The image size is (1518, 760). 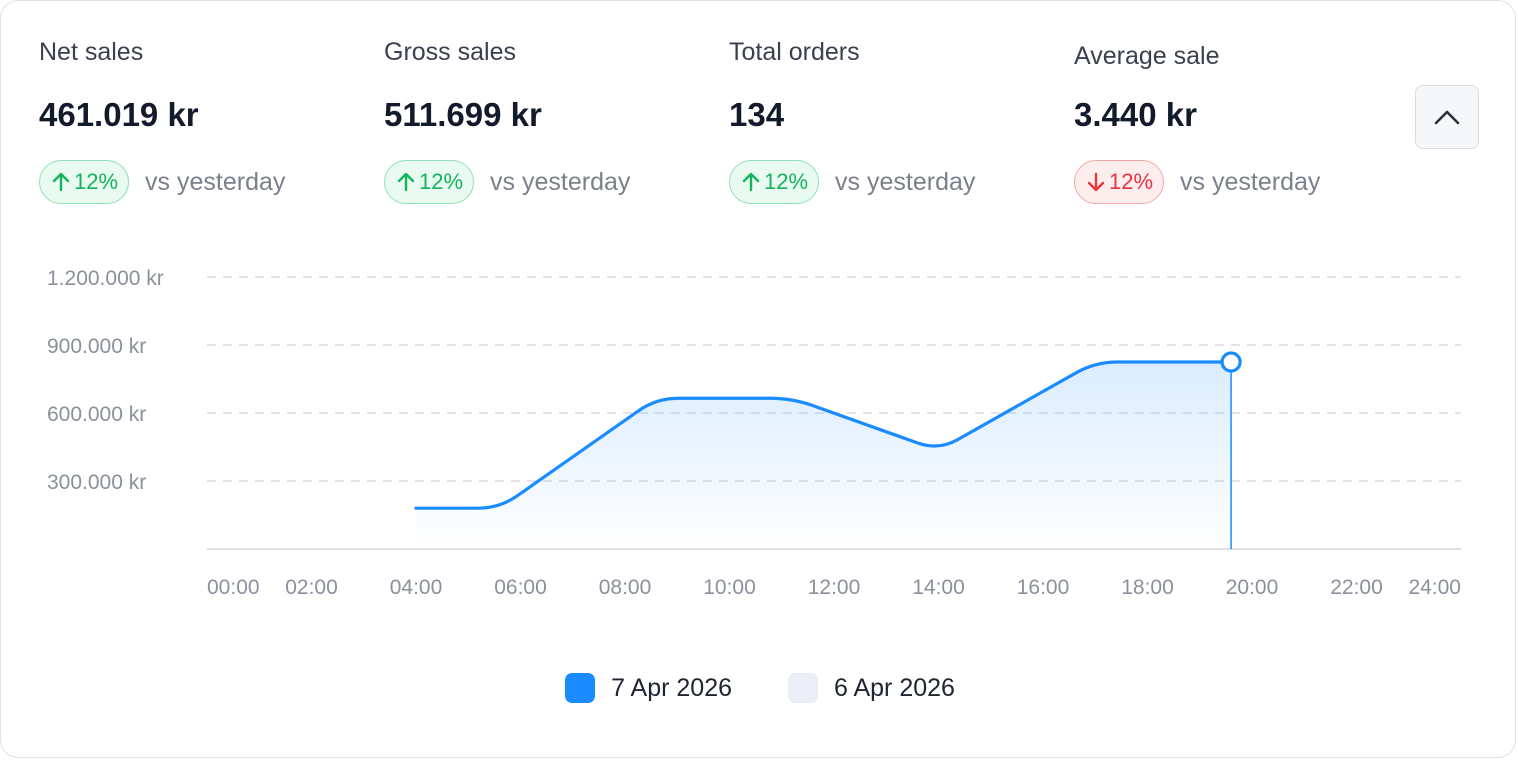 I want to click on x-tick-label: 08:00, so click(x=625, y=587).